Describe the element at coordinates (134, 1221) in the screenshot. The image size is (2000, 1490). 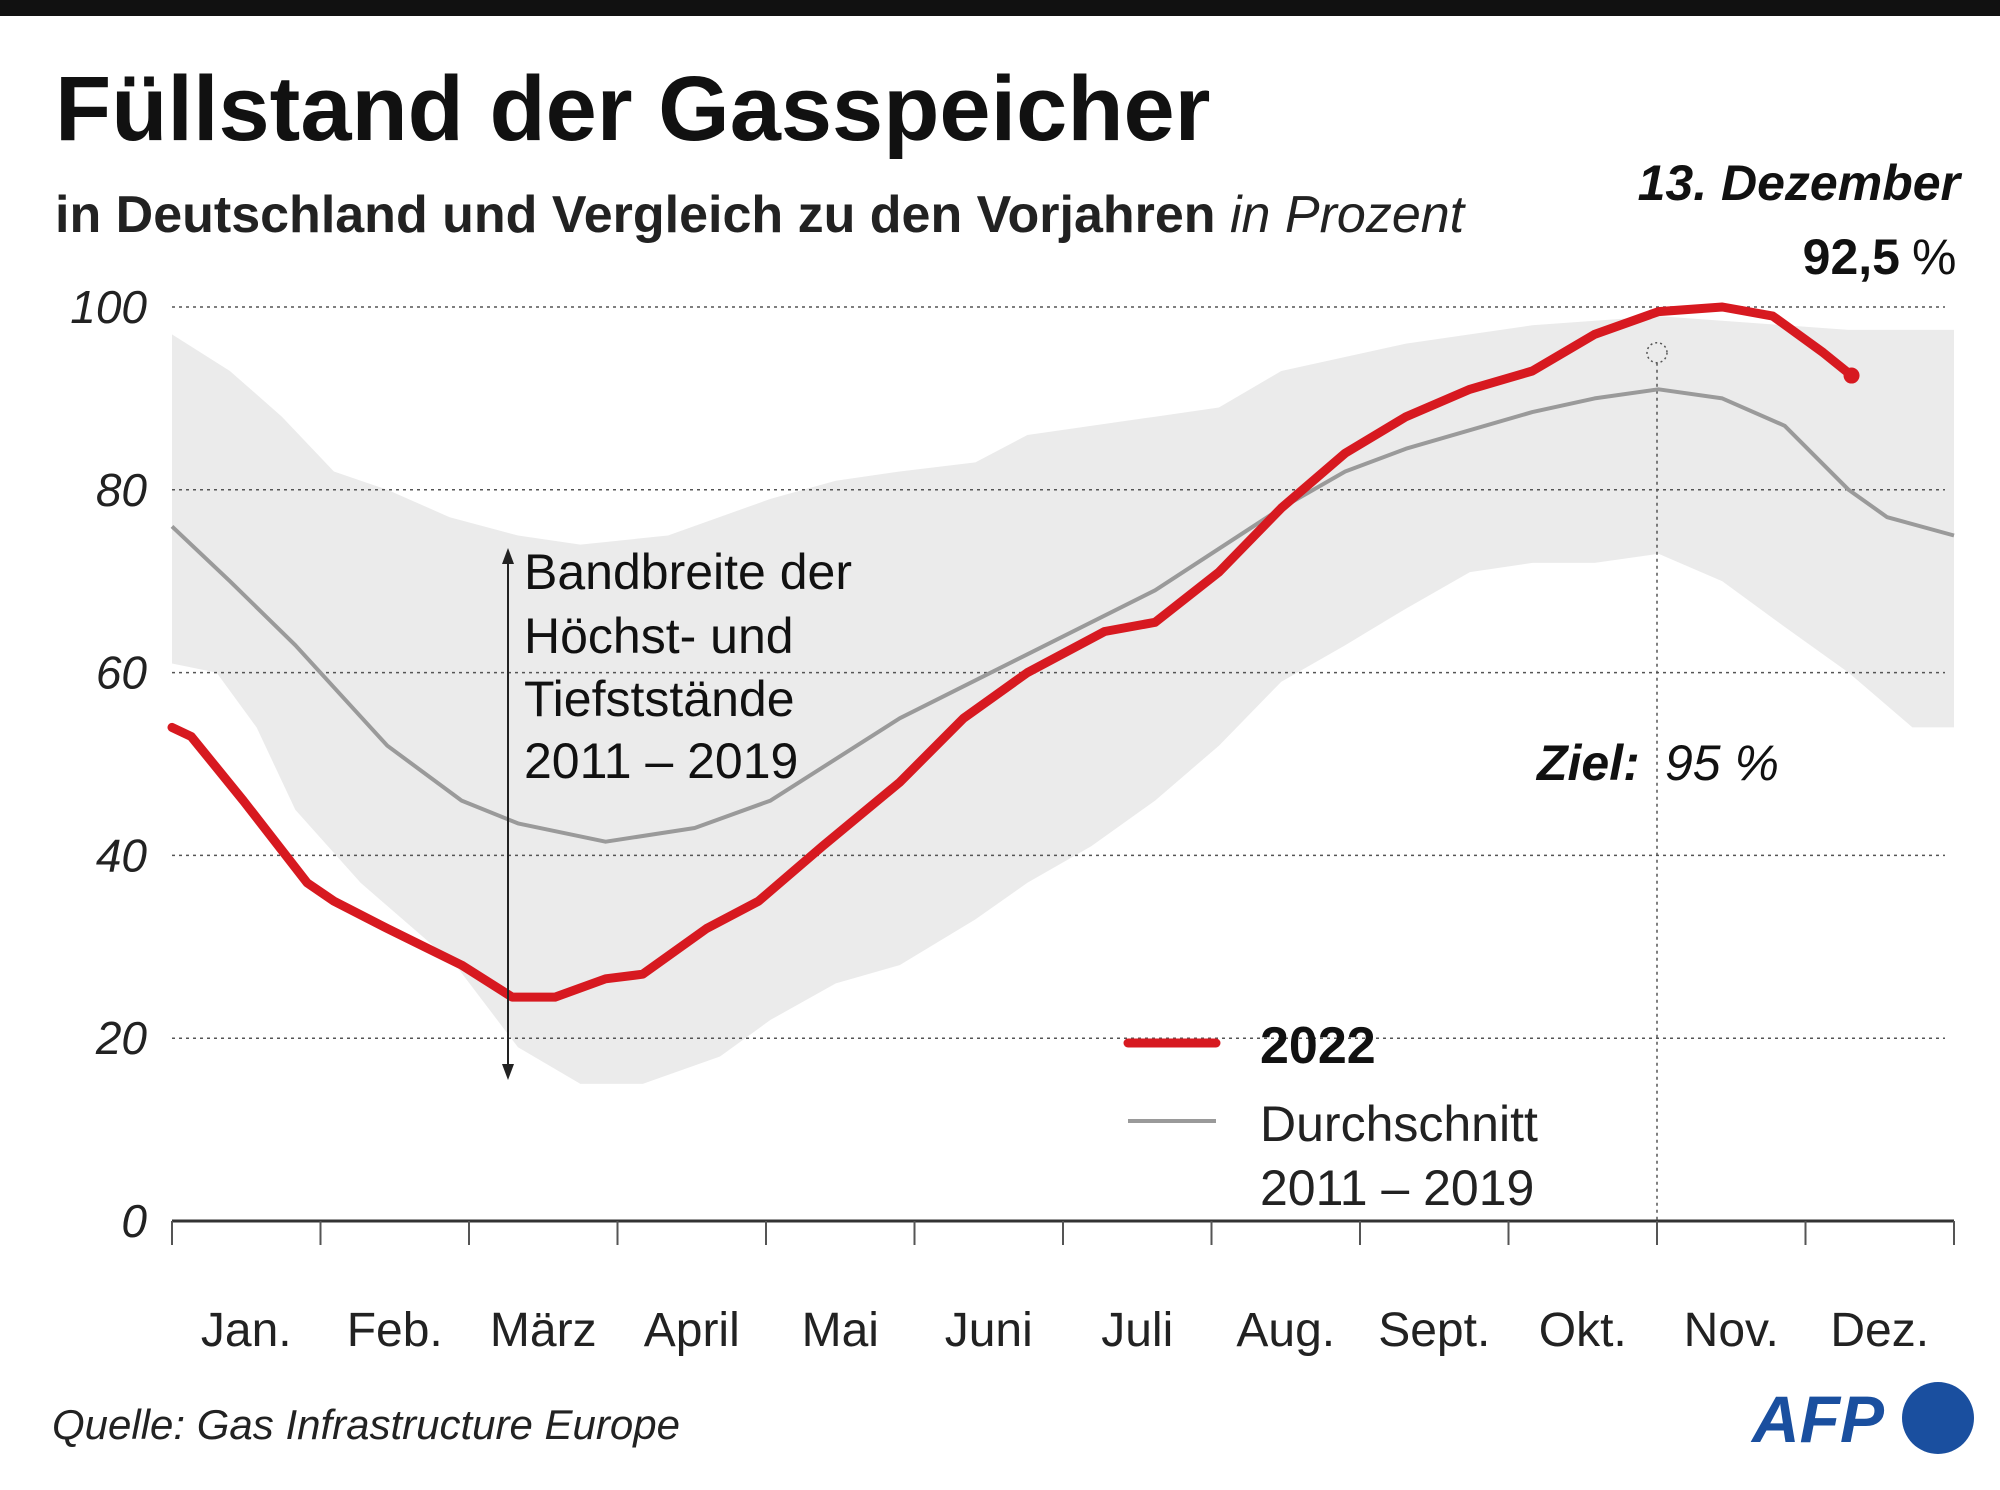
I see `y-tick-label-0: 0` at that location.